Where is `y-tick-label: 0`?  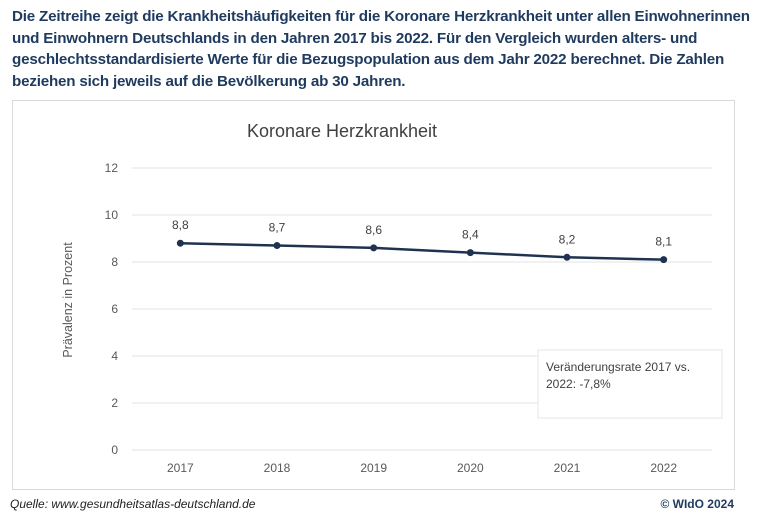 y-tick-label: 0 is located at coordinates (114, 450).